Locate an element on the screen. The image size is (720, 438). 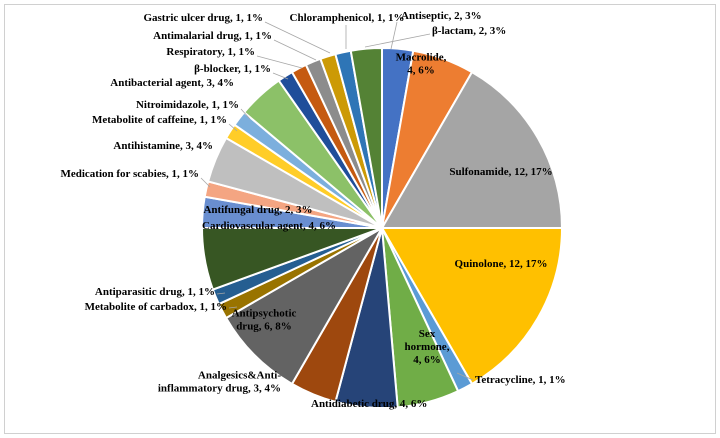
slice-label-21: Antimalarial drug, 1, 1% is located at coordinates (212, 36).